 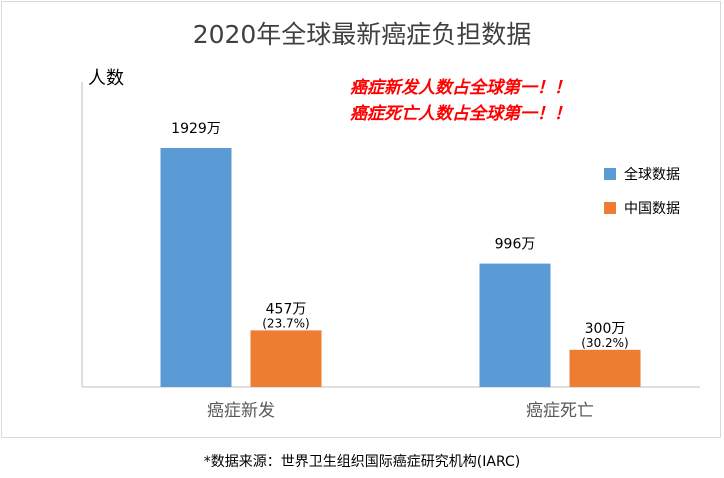 I want to click on data-sublabel: (30.2%), so click(x=604, y=343).